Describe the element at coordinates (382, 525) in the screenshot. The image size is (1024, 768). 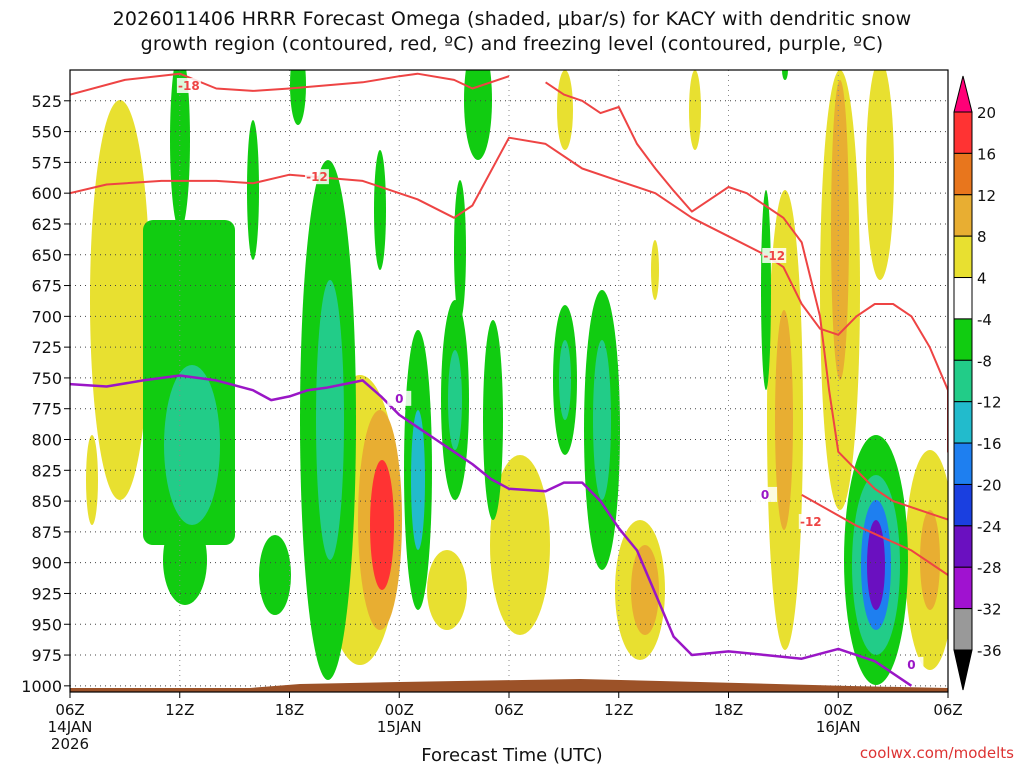
I see `omega-blob-red` at that location.